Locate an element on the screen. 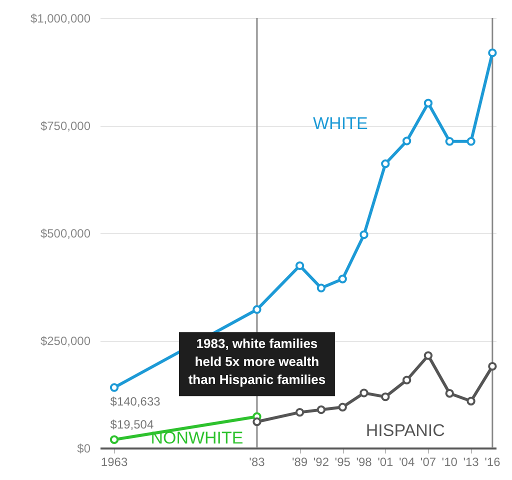  y-tick-label: $0 is located at coordinates (84, 449).